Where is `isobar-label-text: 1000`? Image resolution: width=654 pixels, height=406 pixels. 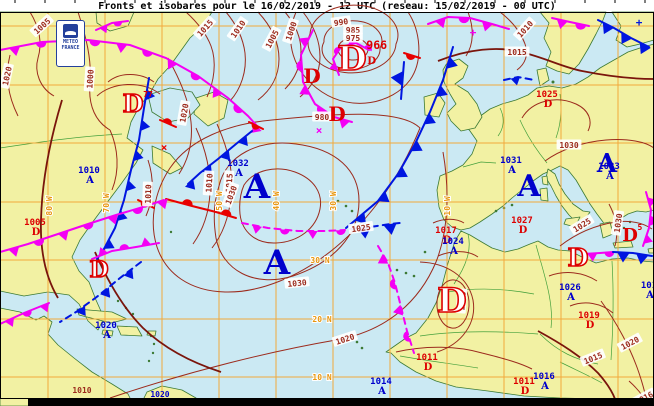
isobar-label-text: 1000 is located at coordinates (90, 79).